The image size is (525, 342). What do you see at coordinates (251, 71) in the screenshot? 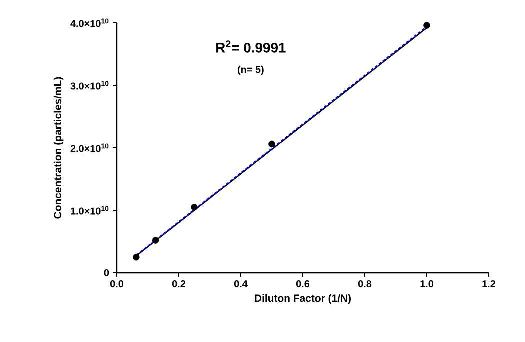
I see `annotation: (n= 5)` at bounding box center [251, 71].